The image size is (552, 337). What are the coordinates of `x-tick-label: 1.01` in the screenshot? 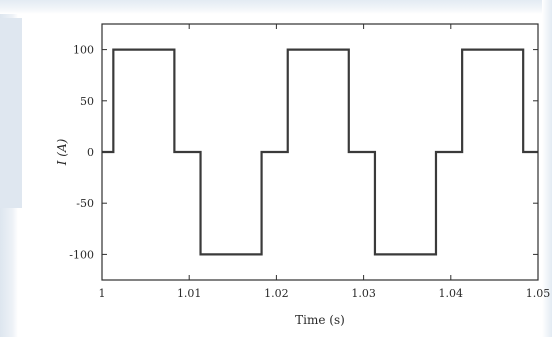 It's located at (189, 293).